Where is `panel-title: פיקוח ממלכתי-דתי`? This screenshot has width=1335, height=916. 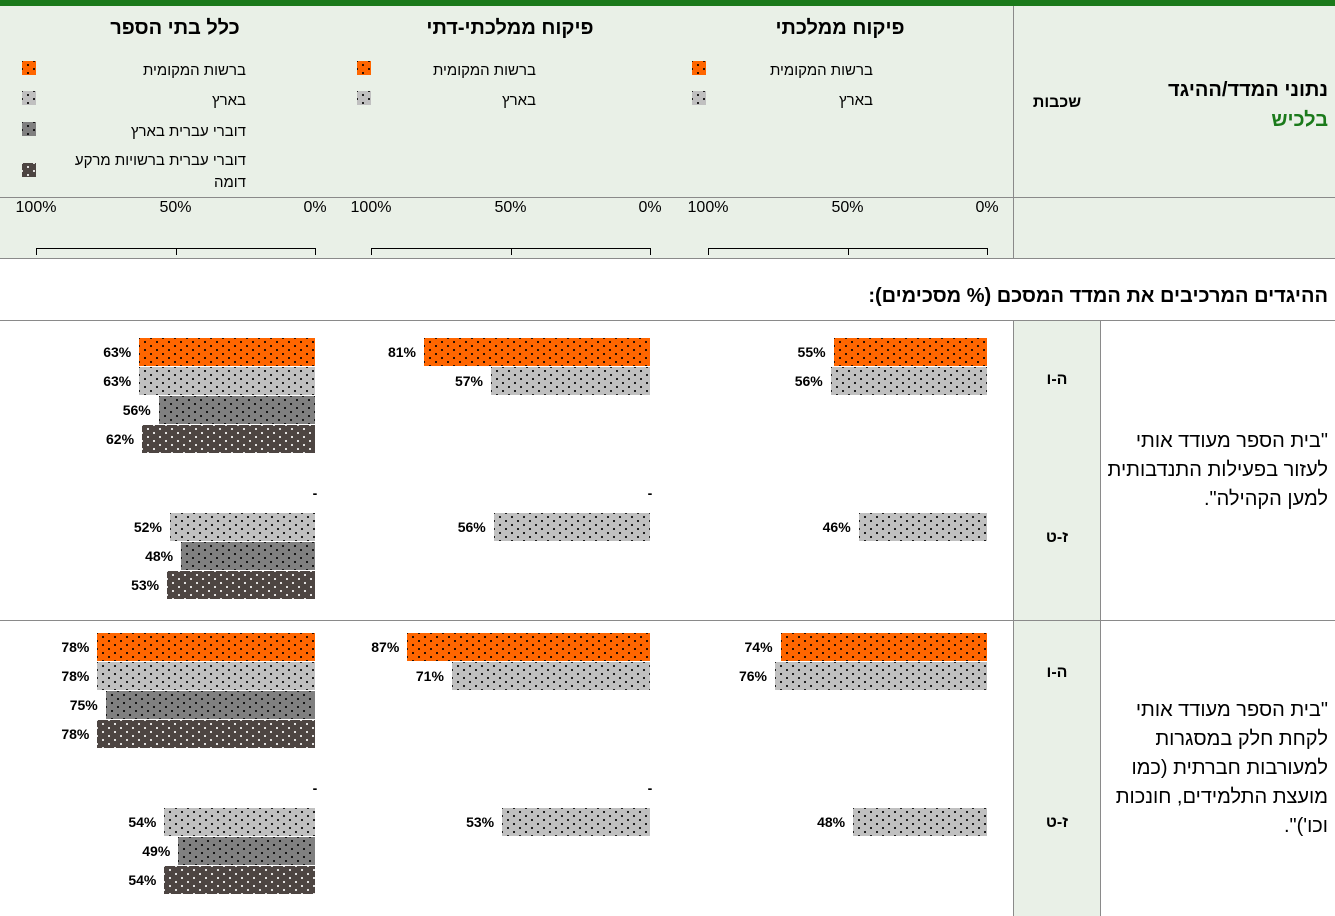 panel-title: פיקוח ממלכתי-דתי is located at coordinates (510, 28).